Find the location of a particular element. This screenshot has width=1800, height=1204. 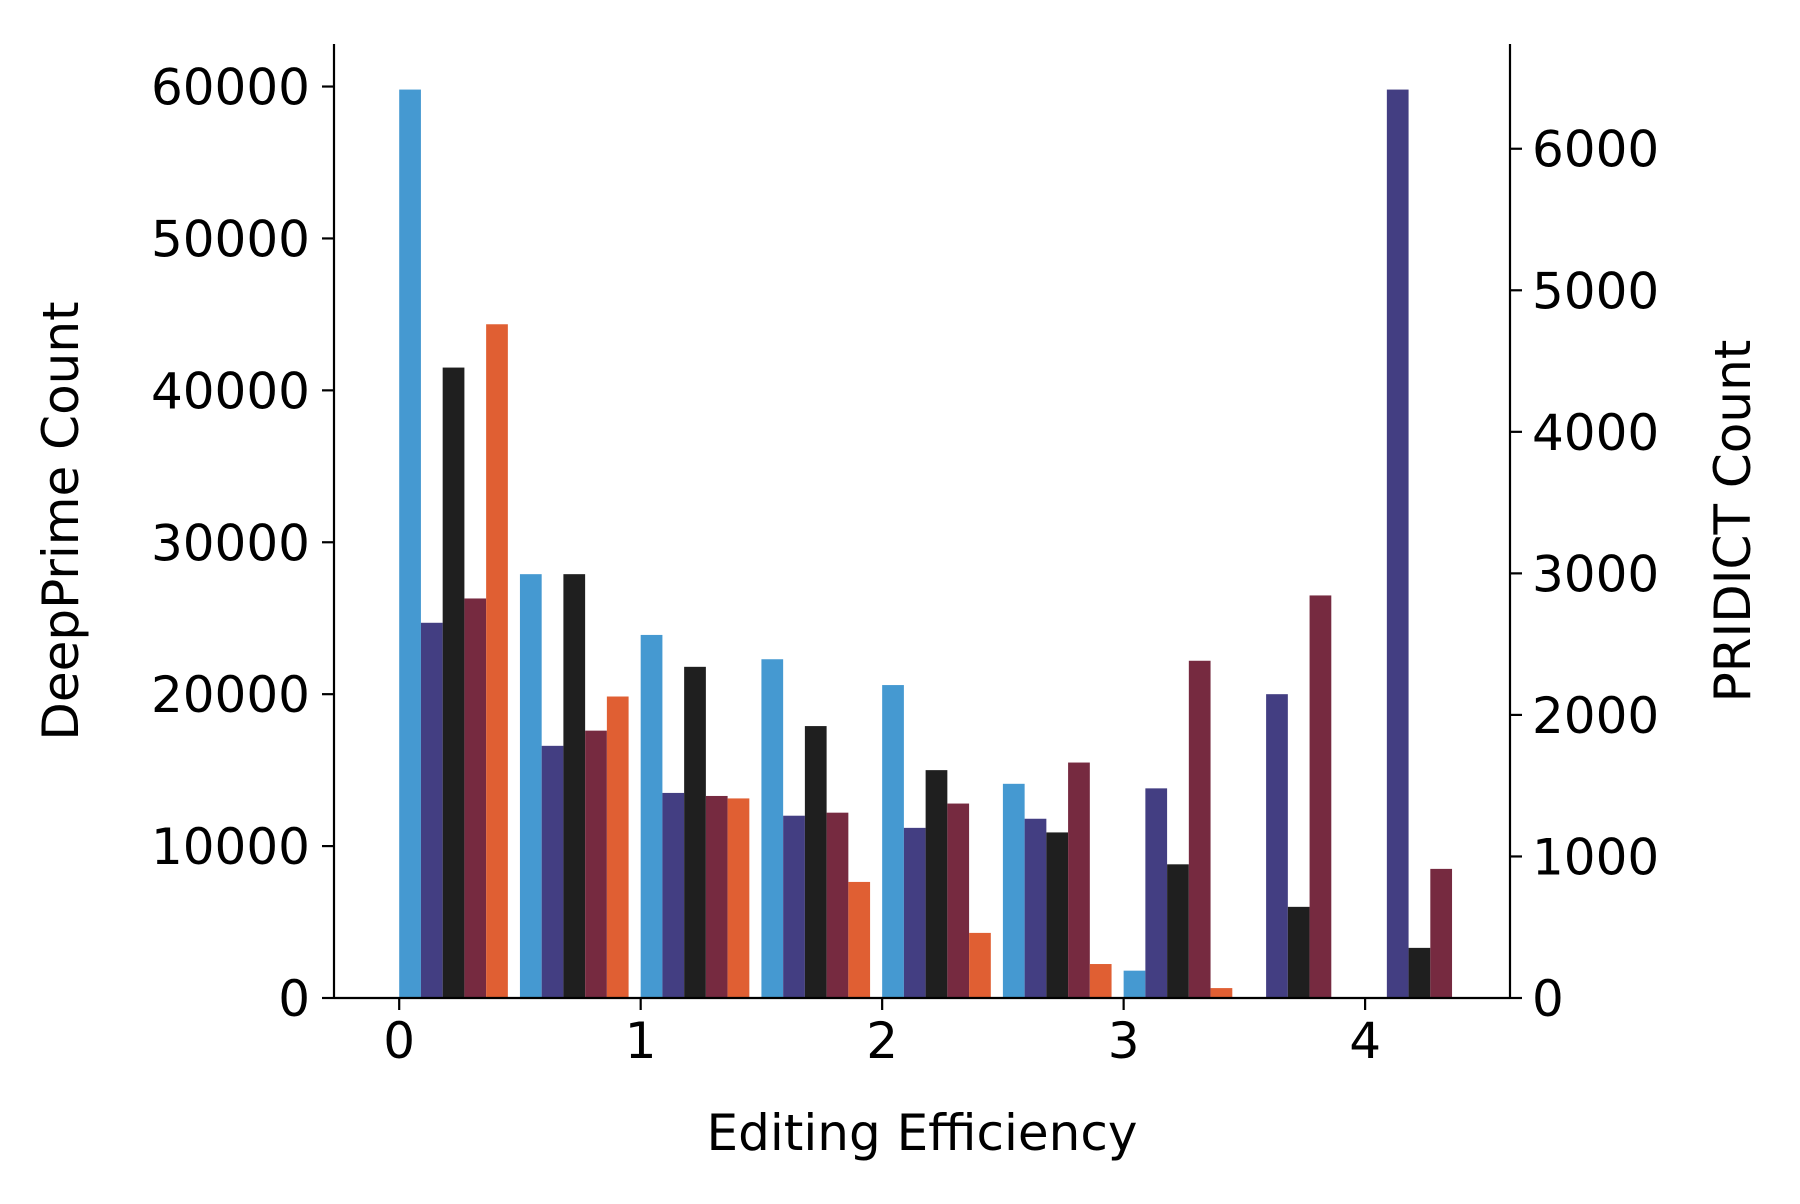

bar-series4-bin3 is located at coordinates (716, 896).